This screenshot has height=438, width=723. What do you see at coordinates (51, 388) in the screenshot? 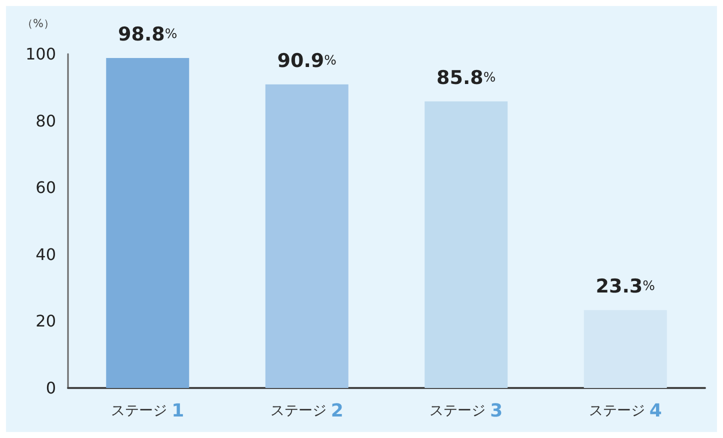
I see `y-tick-label: 0` at bounding box center [51, 388].